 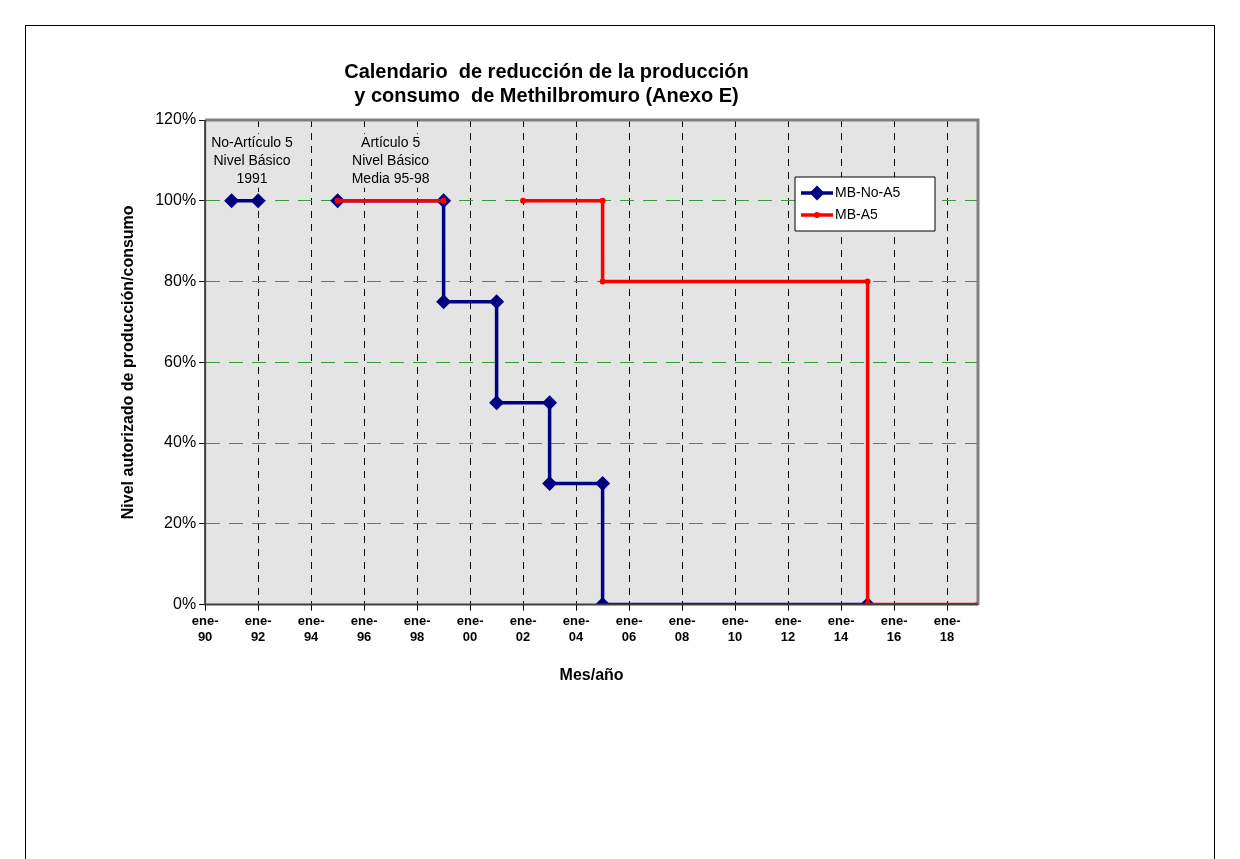 I want to click on y-tick-label: 60%, so click(x=180, y=361).